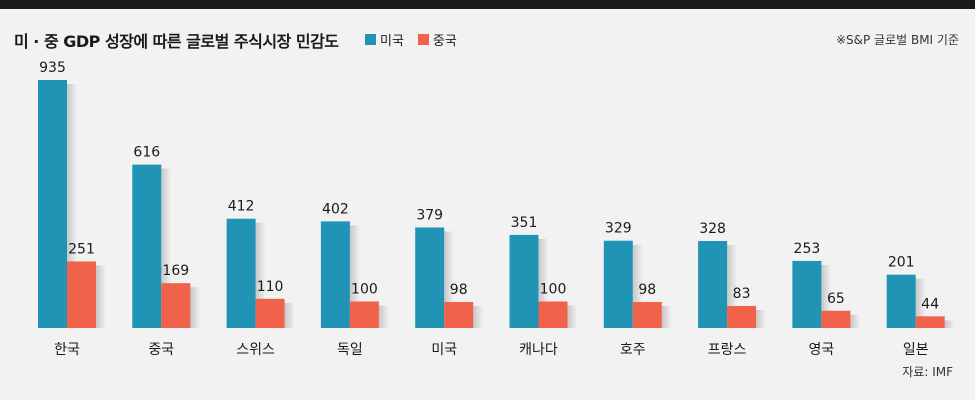 This screenshot has width=975, height=400. I want to click on value-label-us-2: 412, so click(241, 207).